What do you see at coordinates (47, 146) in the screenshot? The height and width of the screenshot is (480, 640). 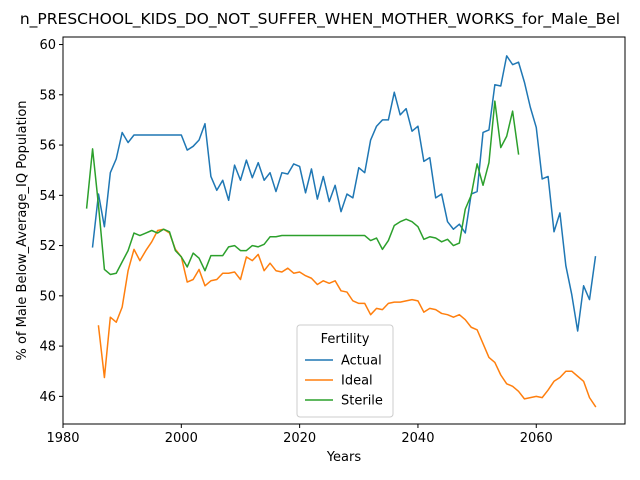 I see `y-tick-label: 56` at bounding box center [47, 146].